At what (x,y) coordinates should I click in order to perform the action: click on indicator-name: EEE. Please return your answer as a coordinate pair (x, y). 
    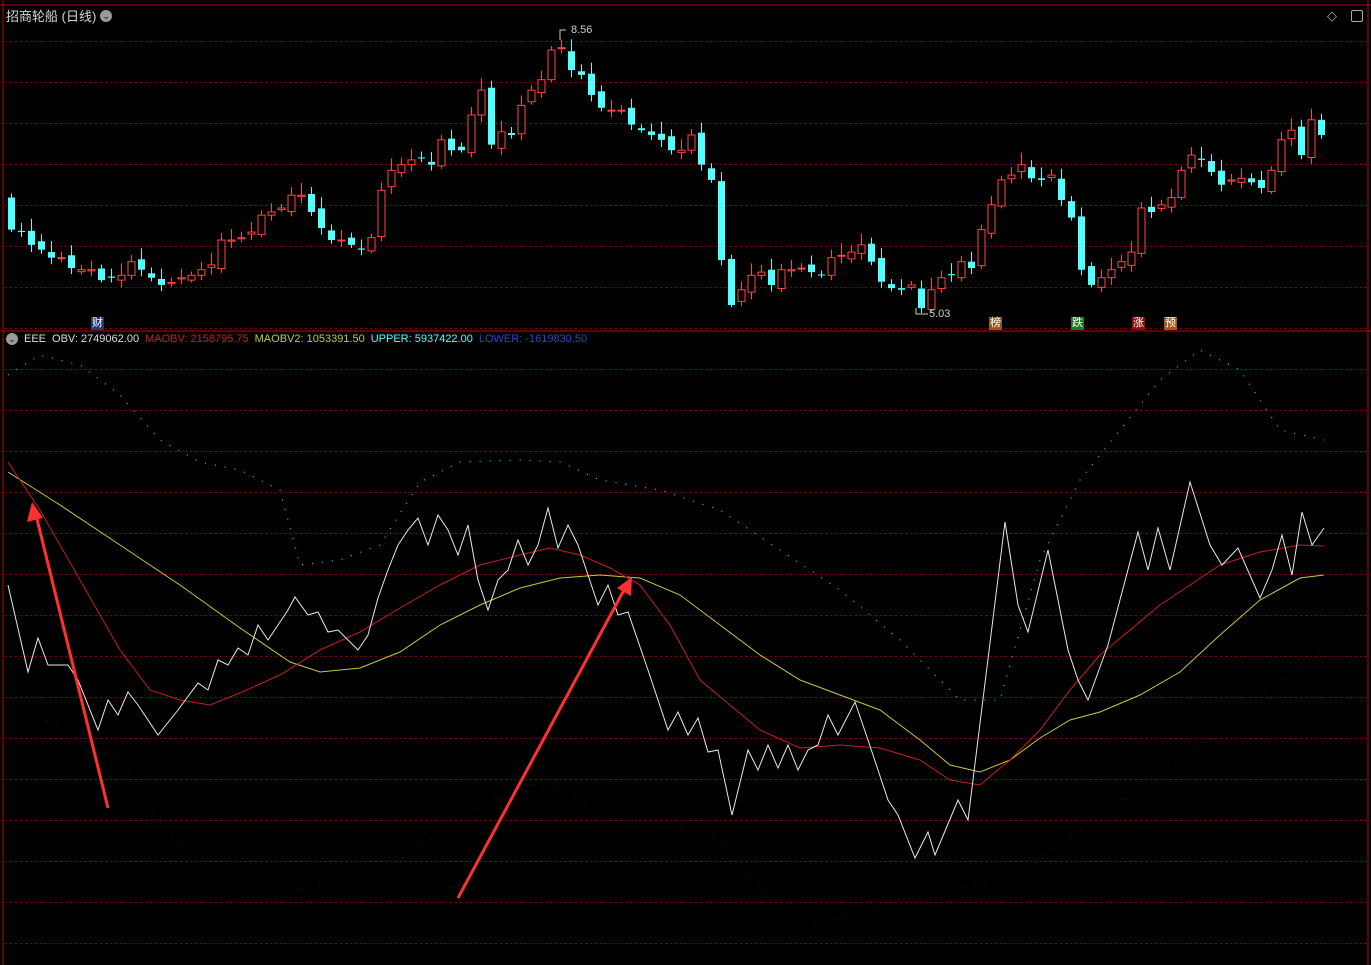
    Looking at the image, I should click on (35, 339).